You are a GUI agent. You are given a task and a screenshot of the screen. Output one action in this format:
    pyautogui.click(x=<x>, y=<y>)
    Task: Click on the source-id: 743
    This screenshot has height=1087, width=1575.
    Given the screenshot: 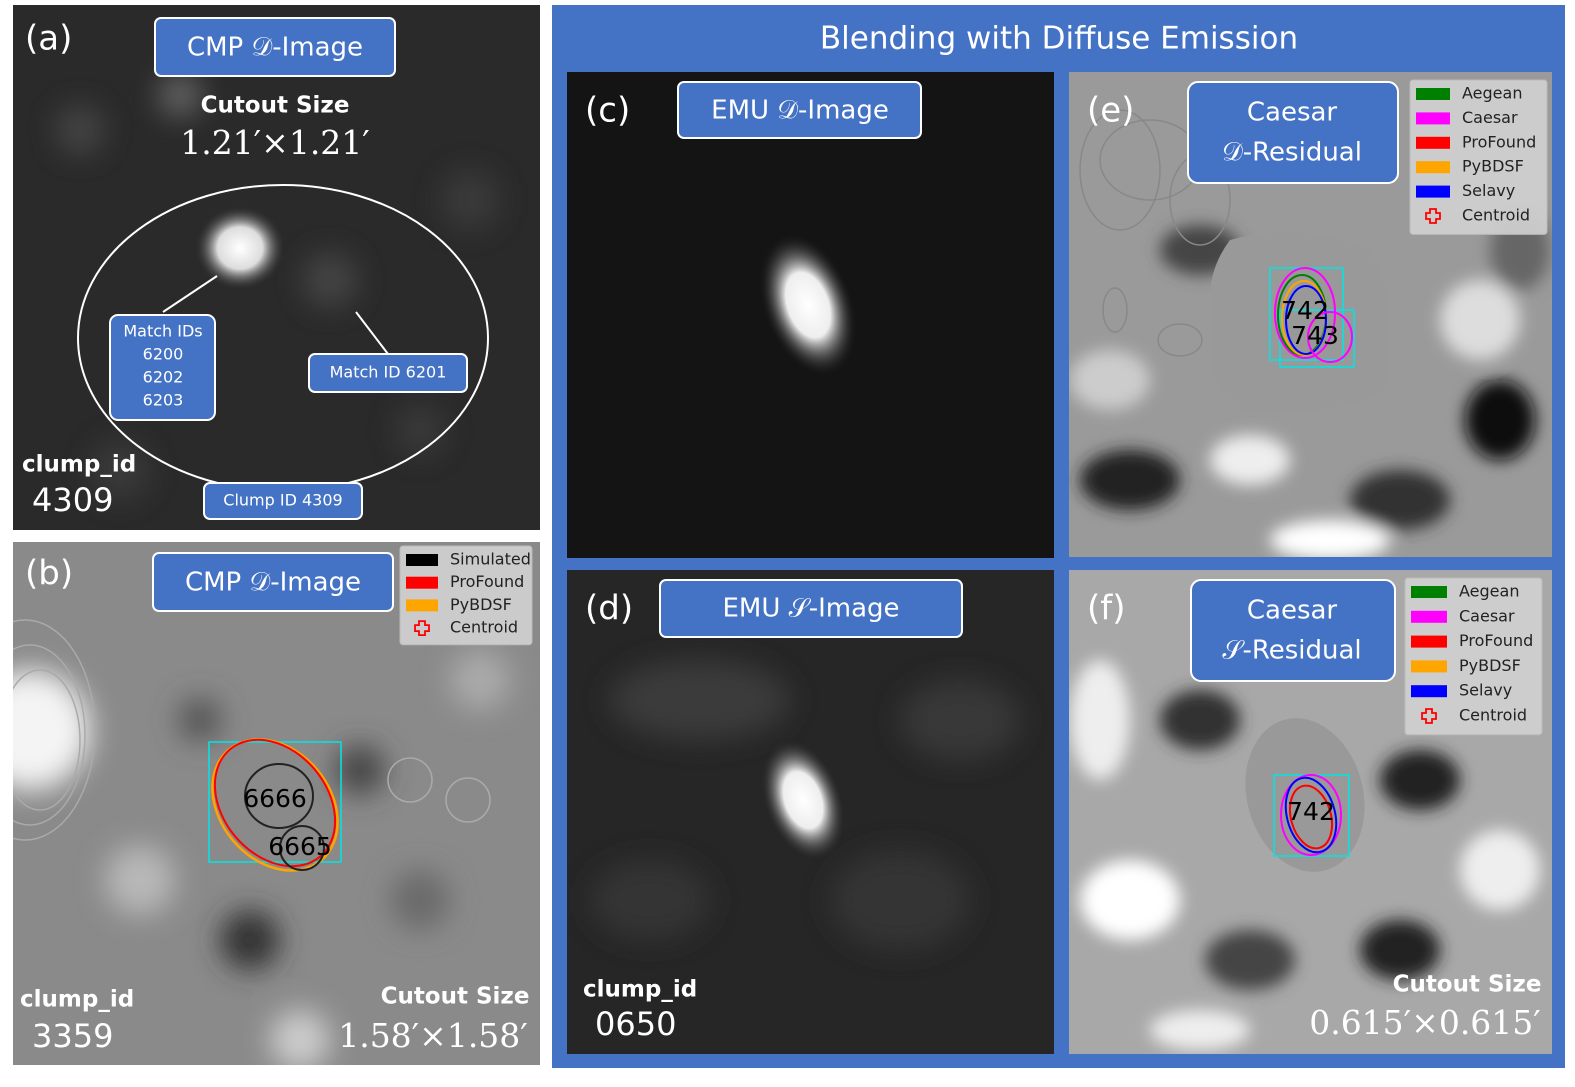 What is the action you would take?
    pyautogui.click(x=1315, y=335)
    